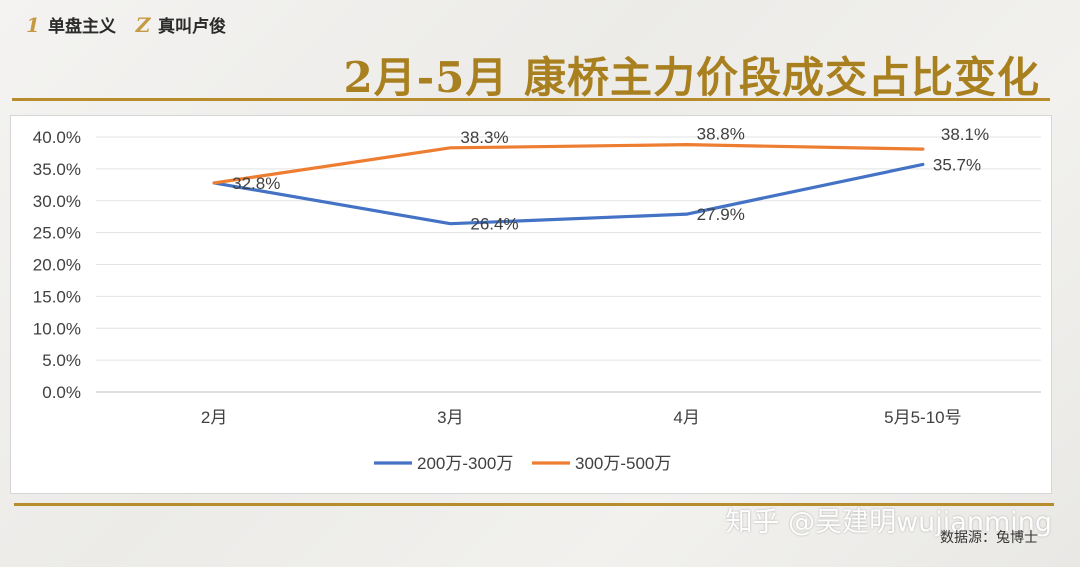 The width and height of the screenshot is (1080, 567). Describe the element at coordinates (124, 25) in the screenshot. I see `brand-bar: 1 单盘主义 Z 真叫卢俊` at that location.